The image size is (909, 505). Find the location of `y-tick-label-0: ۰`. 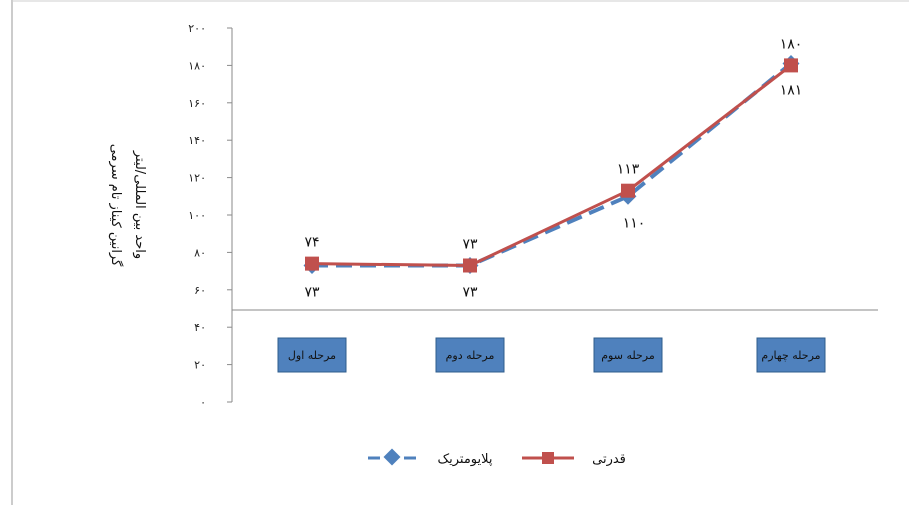

y-tick-label-0: ۰ is located at coordinates (203, 402).